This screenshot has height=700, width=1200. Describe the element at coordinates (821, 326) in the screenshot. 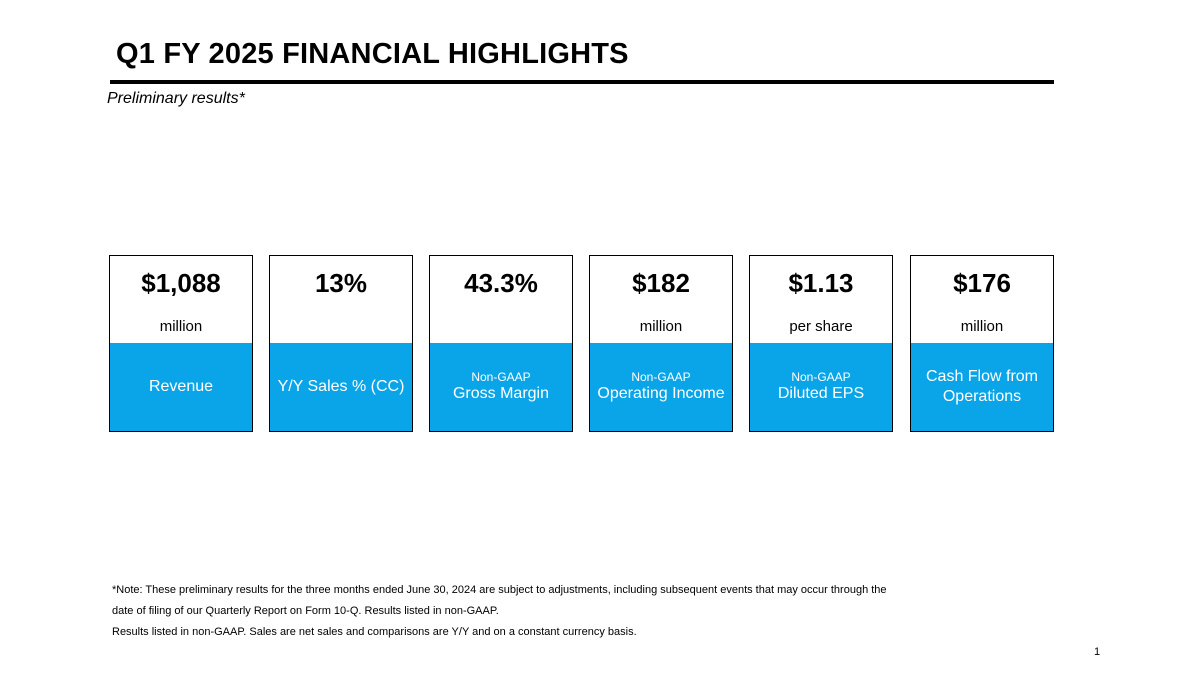

I see `metric-unit: per share` at that location.